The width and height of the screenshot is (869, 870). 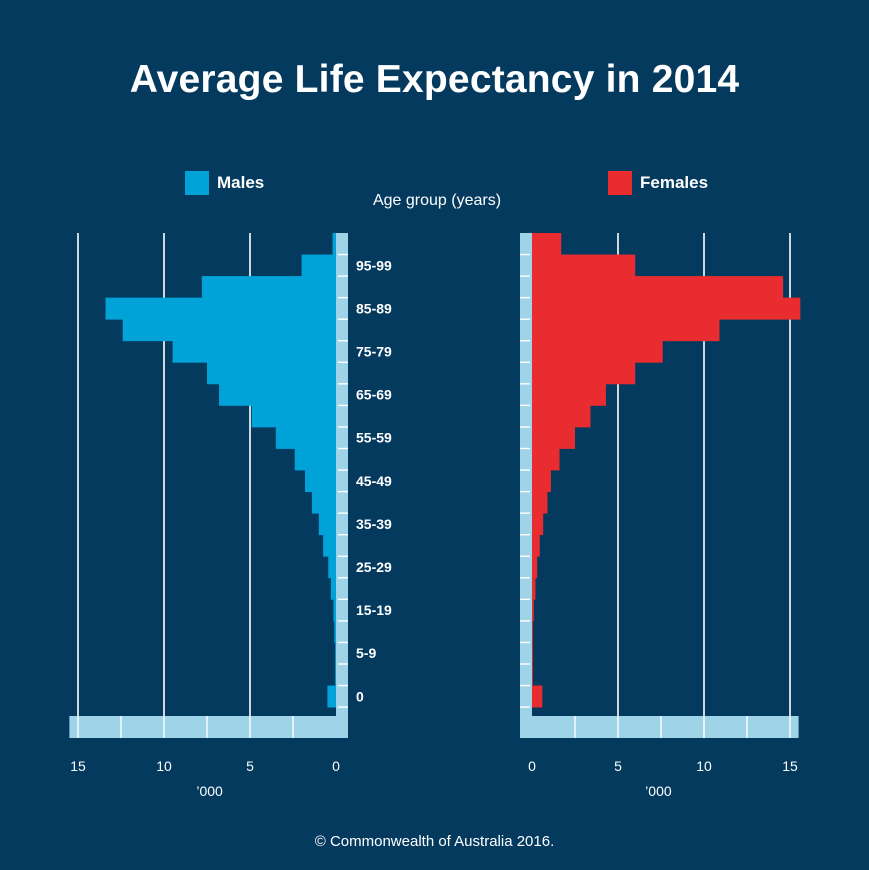 What do you see at coordinates (659, 727) in the screenshot?
I see `female-value-axis` at bounding box center [659, 727].